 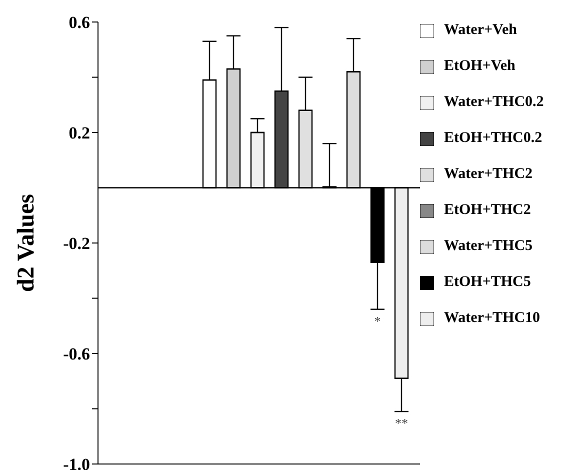 I want to click on legend-label: Water+THC10, so click(x=492, y=318).